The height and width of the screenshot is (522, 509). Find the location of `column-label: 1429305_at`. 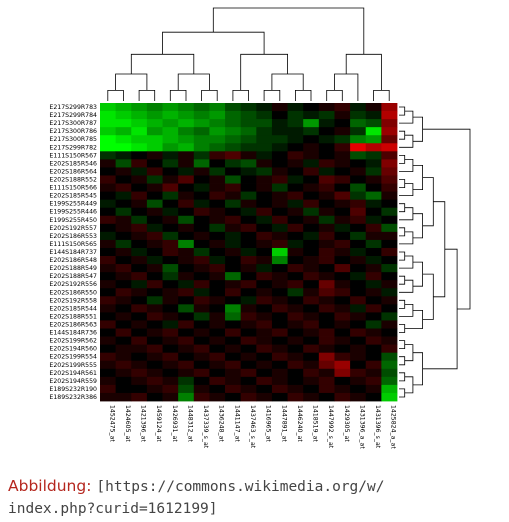

column-label: 1429305_at is located at coordinates (346, 423).